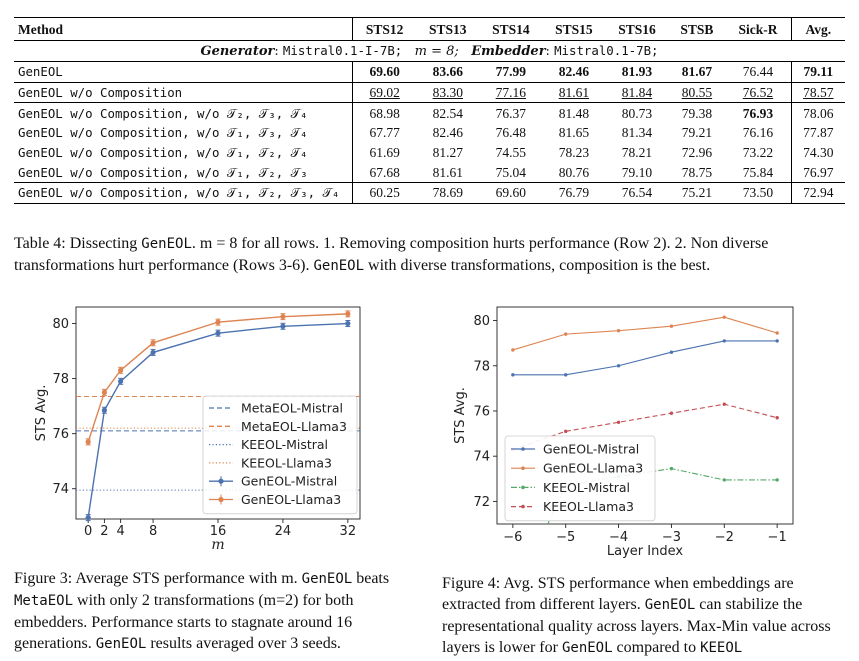 This screenshot has height=661, width=859. Describe the element at coordinates (384, 133) in the screenshot. I see `value-cell: 67.77` at that location.